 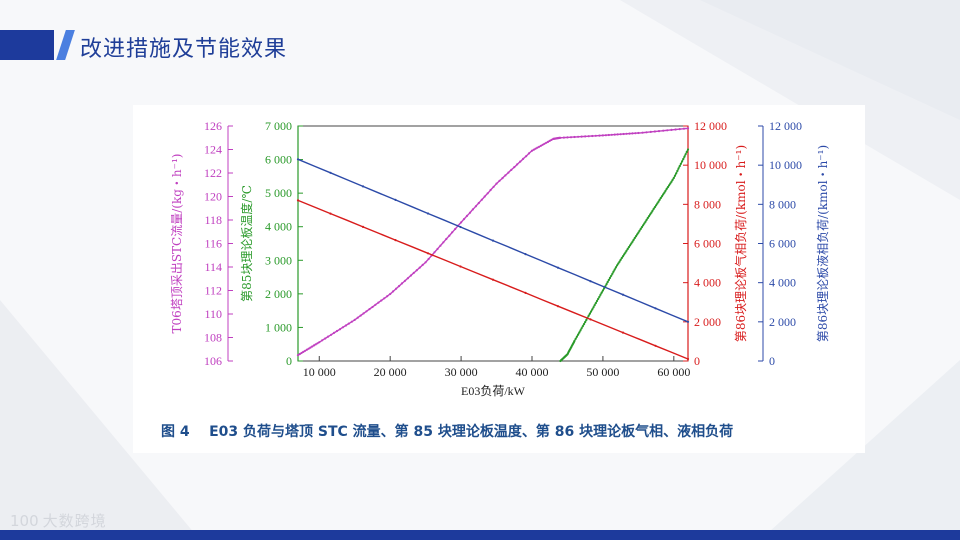 I want to click on stc-tick-label: 110, so click(x=213, y=314).